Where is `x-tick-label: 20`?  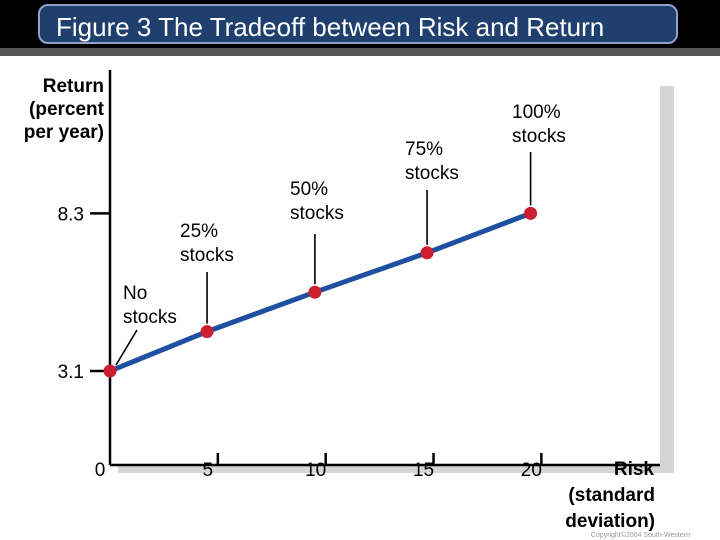 x-tick-label: 20 is located at coordinates (531, 470).